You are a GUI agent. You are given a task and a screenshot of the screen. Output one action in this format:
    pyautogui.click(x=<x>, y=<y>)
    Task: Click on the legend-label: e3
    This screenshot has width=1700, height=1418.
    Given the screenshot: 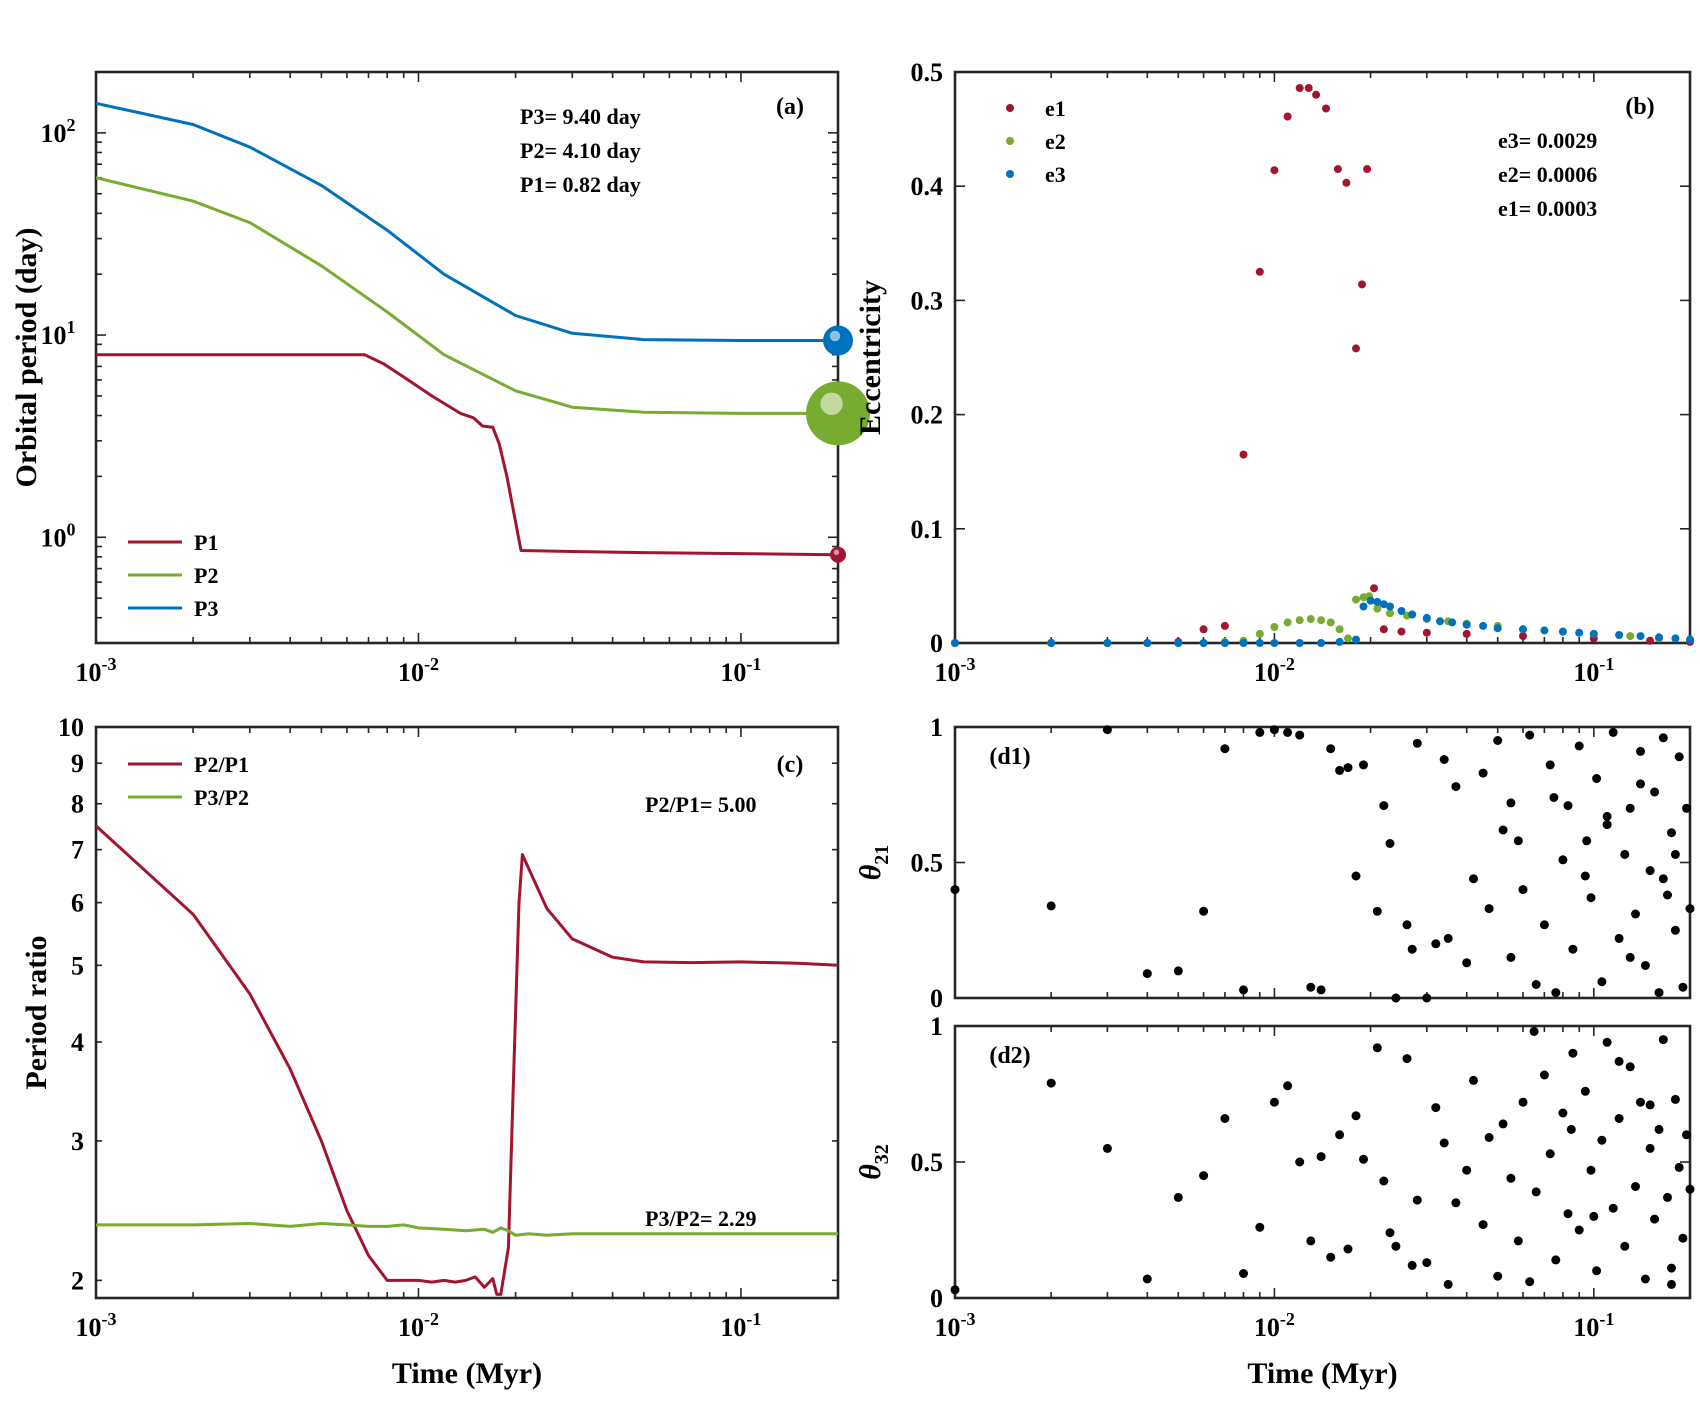 What is the action you would take?
    pyautogui.click(x=1055, y=174)
    